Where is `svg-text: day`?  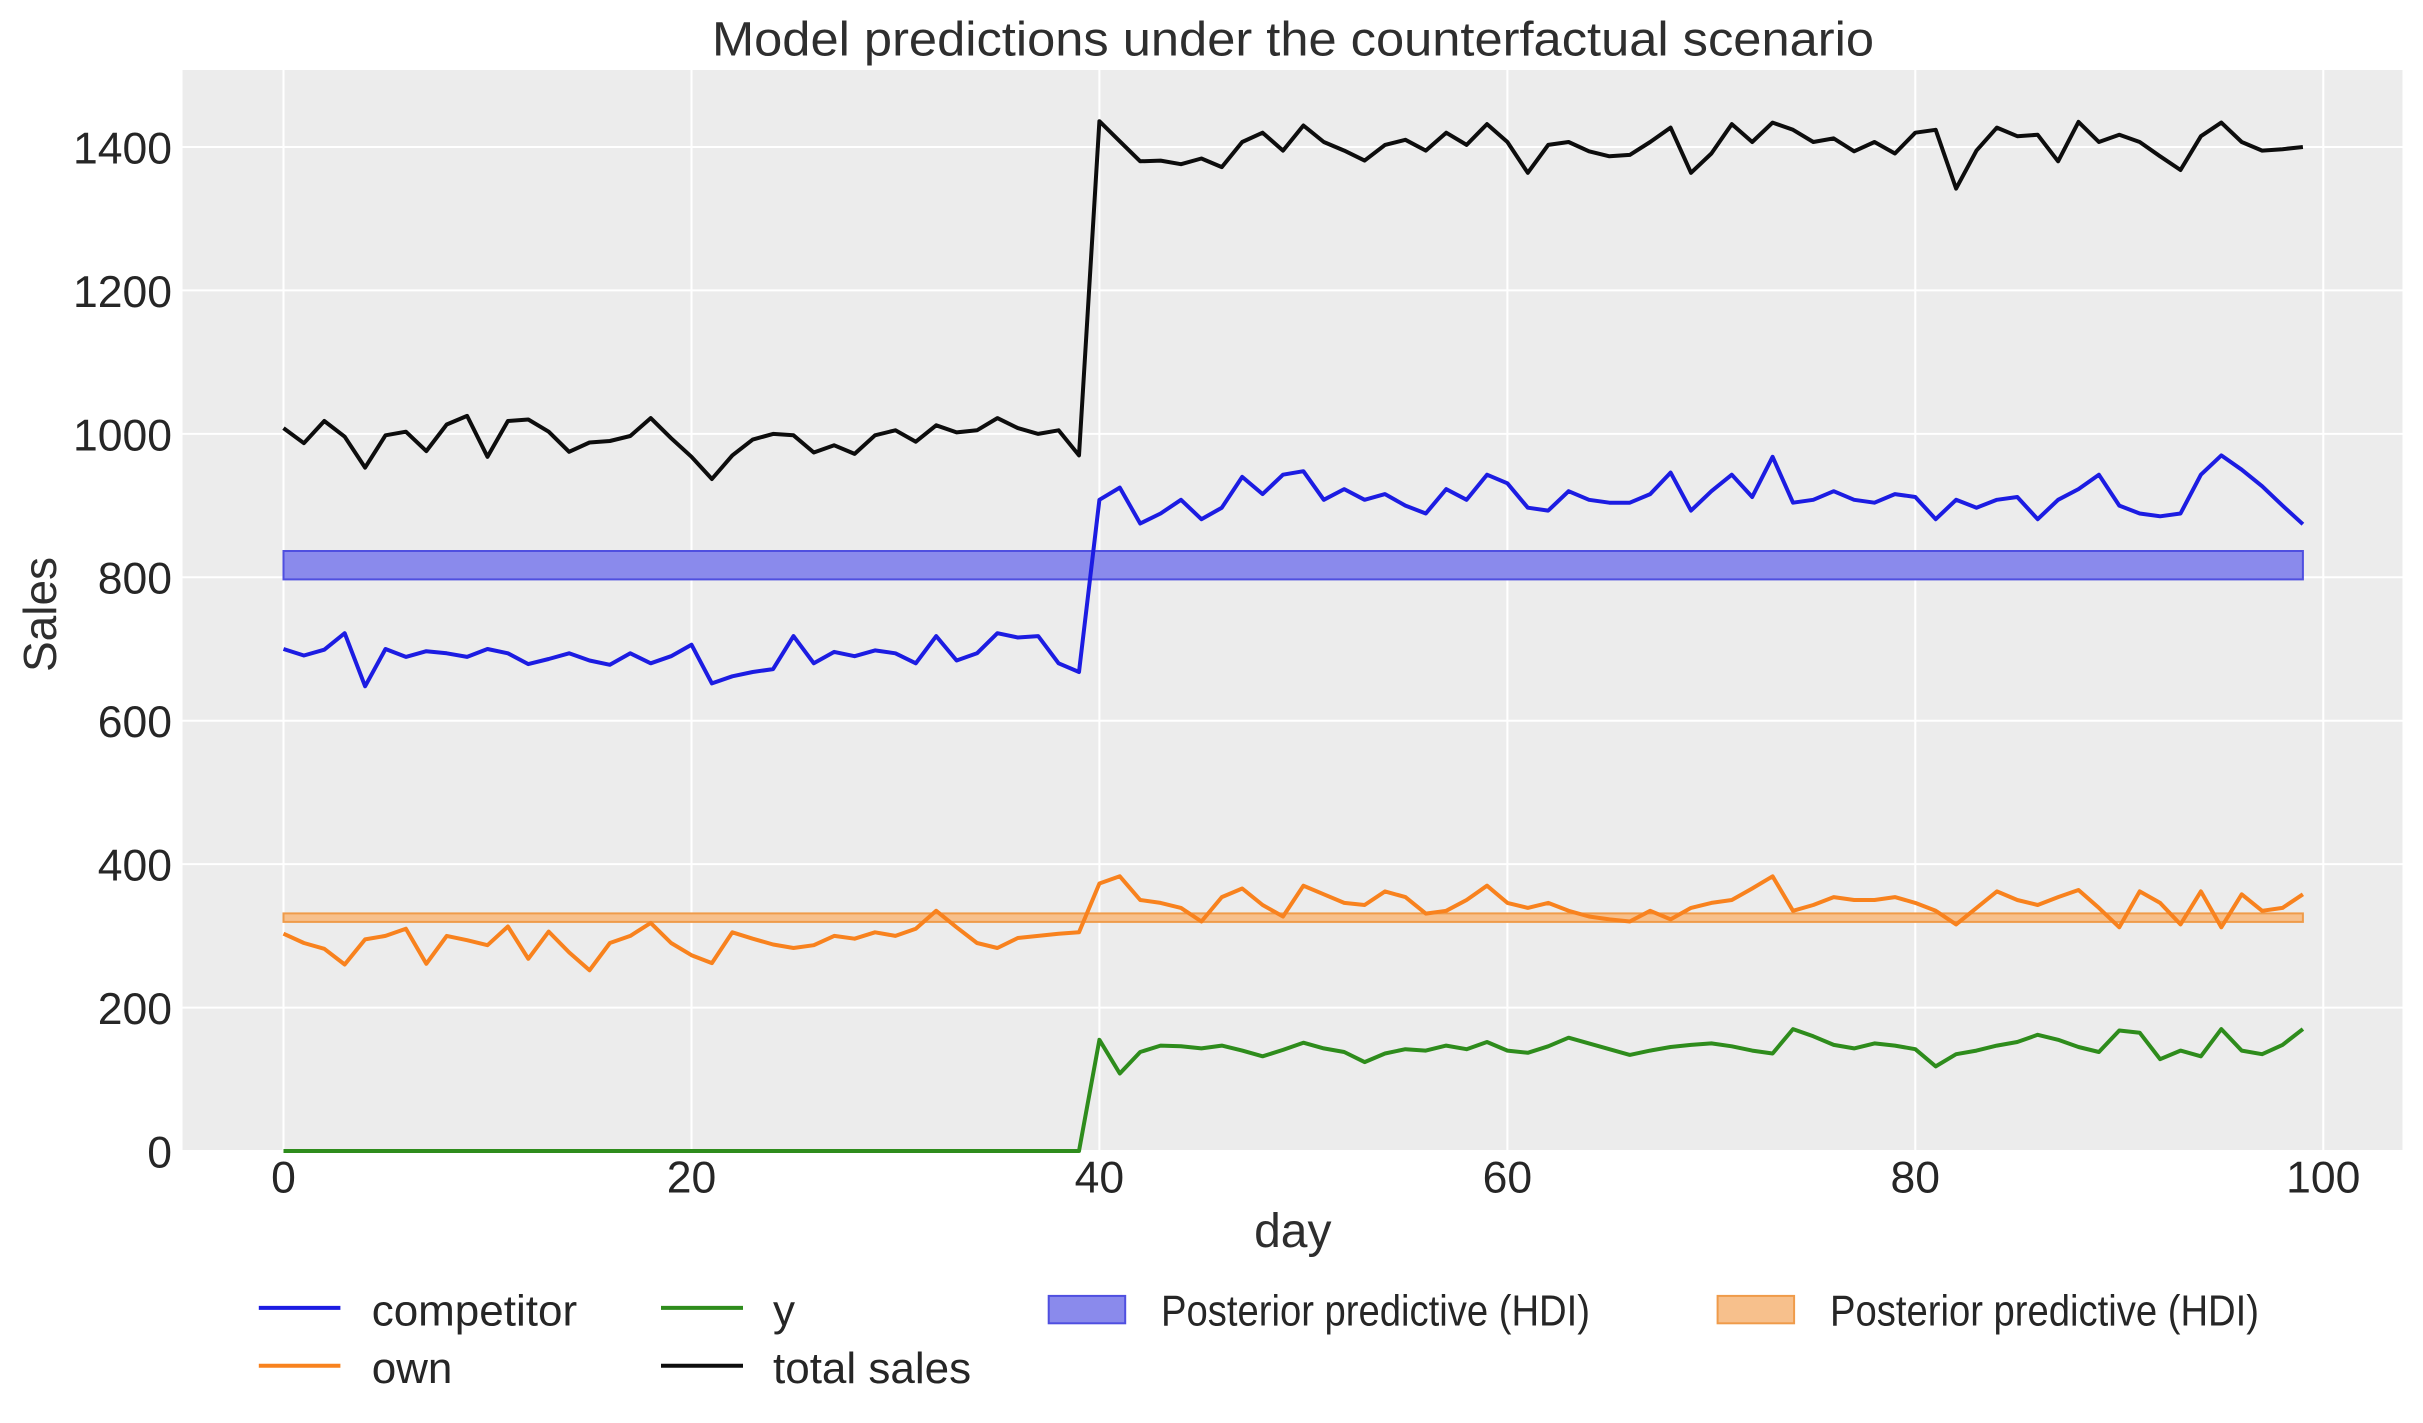
svg-text: day is located at coordinates (1292, 1231).